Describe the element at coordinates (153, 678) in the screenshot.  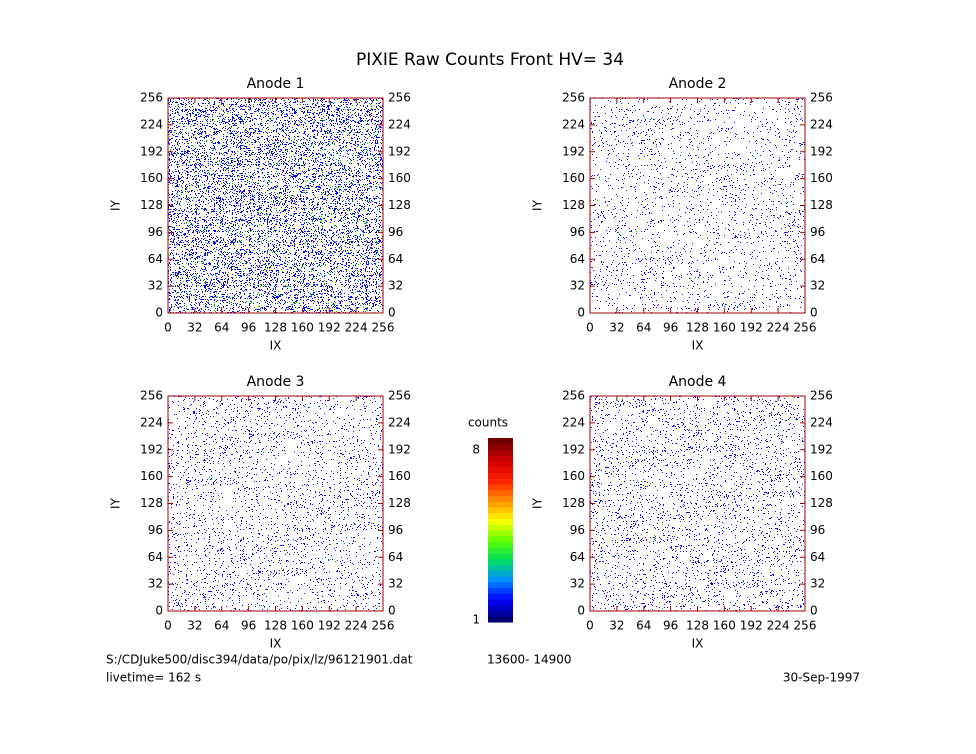
I see `livetime: livetime= 162 s` at that location.